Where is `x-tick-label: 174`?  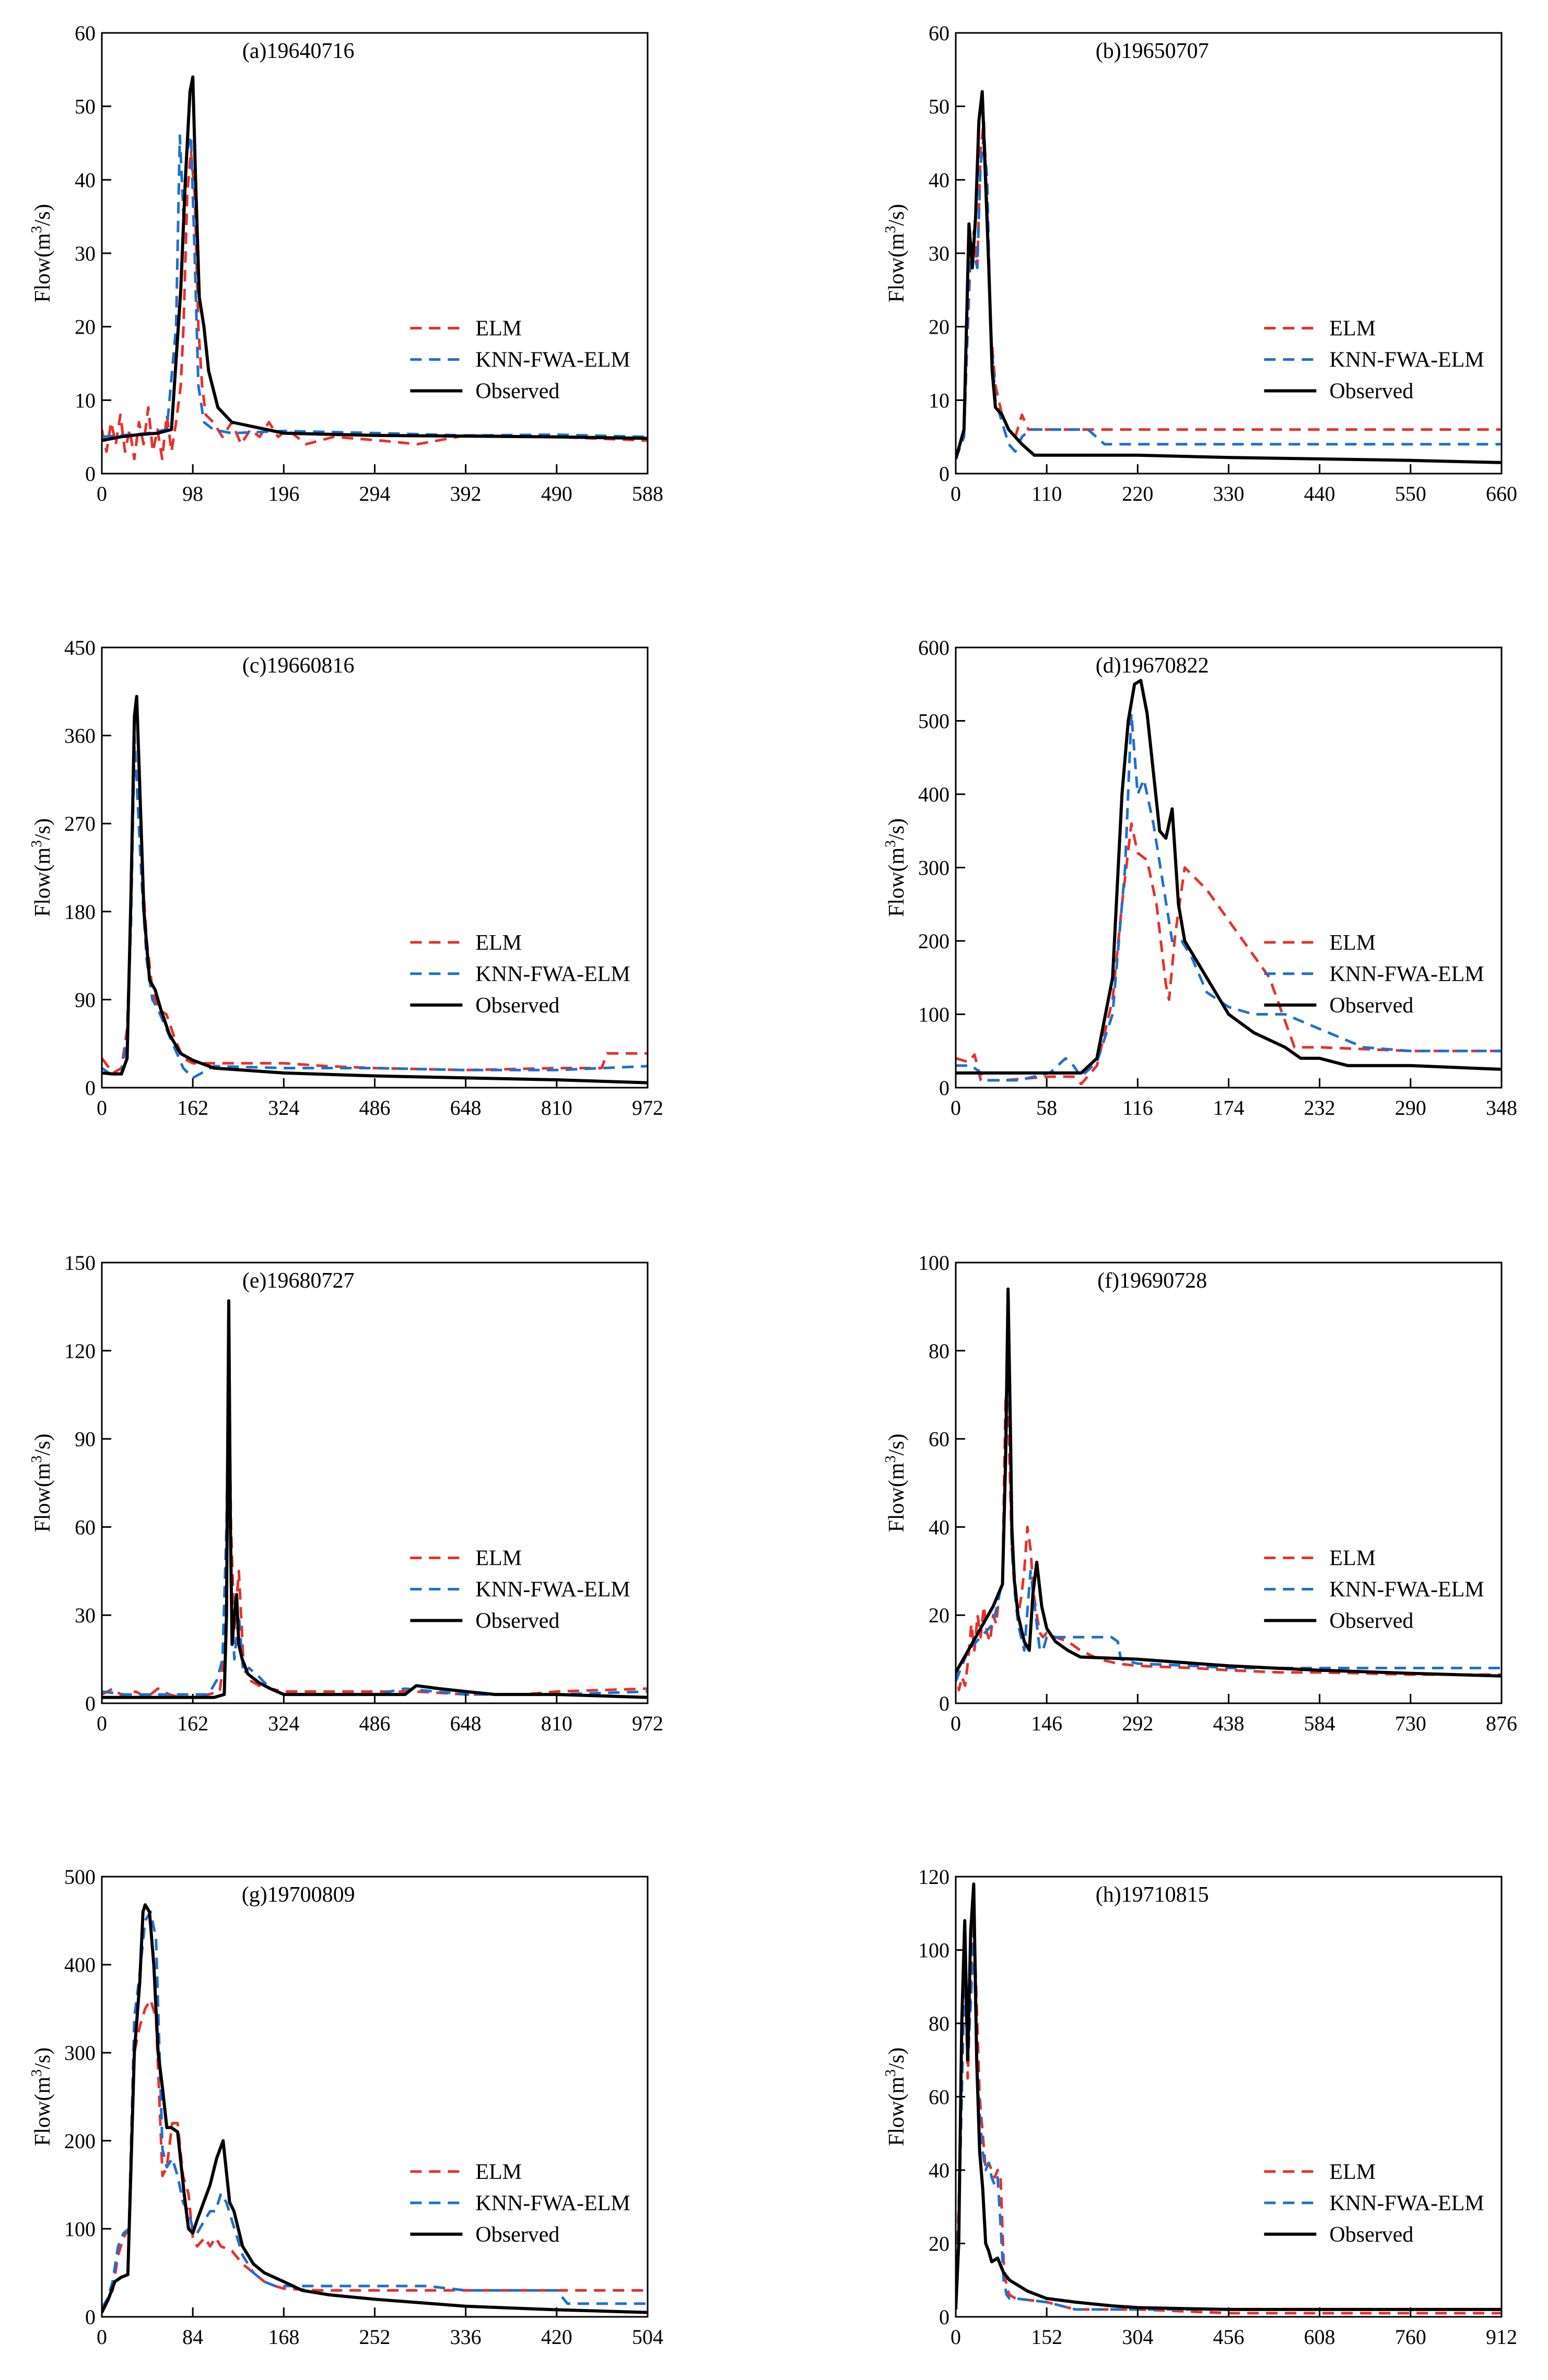
x-tick-label: 174 is located at coordinates (1229, 1108).